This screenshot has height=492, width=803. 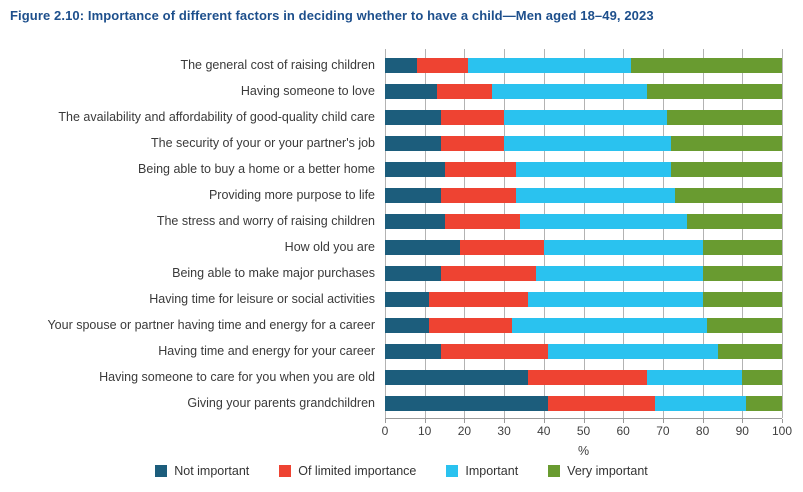 What do you see at coordinates (623, 431) in the screenshot?
I see `x-axis-tick-label: 60` at bounding box center [623, 431].